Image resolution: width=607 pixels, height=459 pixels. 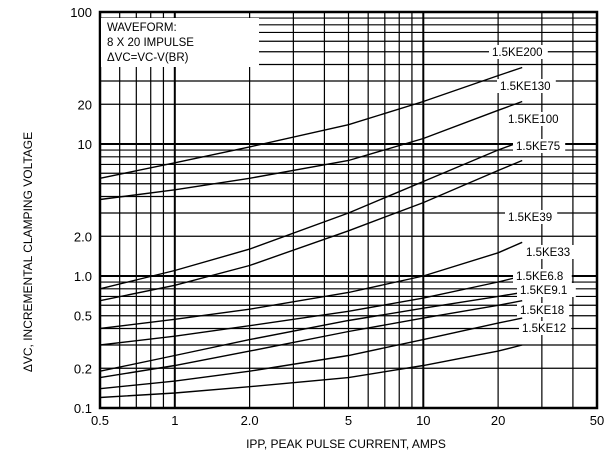 I want to click on series-line-1.5KE9.1, so click(x=311, y=339).